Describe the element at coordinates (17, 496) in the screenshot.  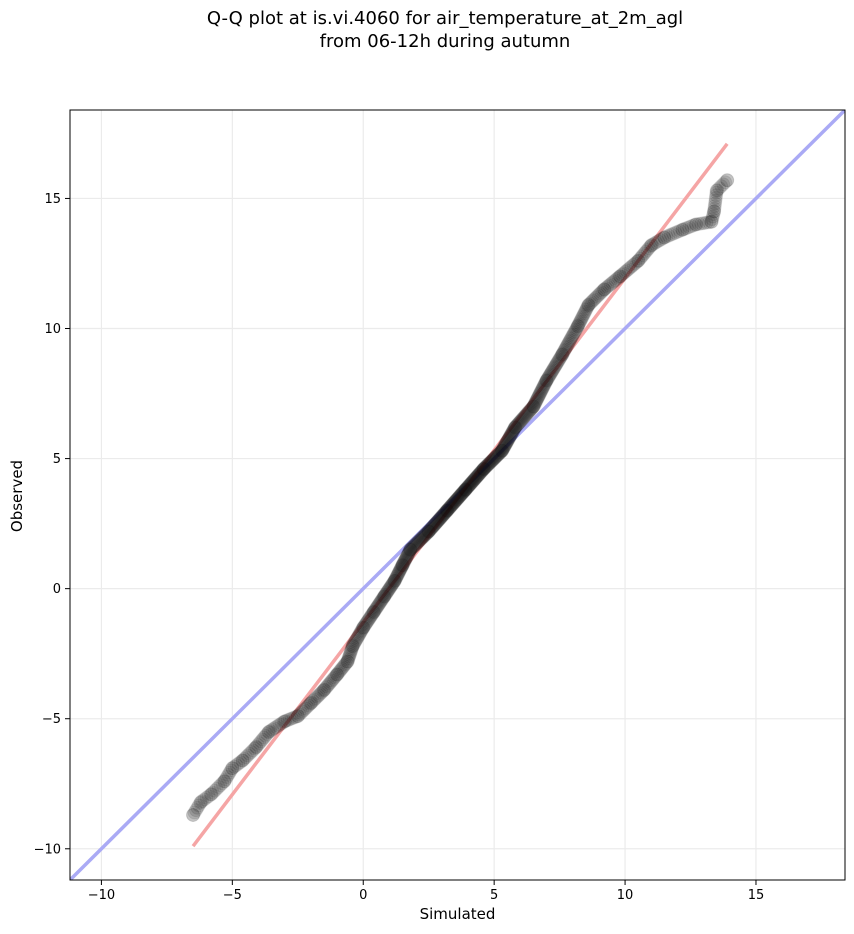
I see `y-axis-label: Observed` at that location.